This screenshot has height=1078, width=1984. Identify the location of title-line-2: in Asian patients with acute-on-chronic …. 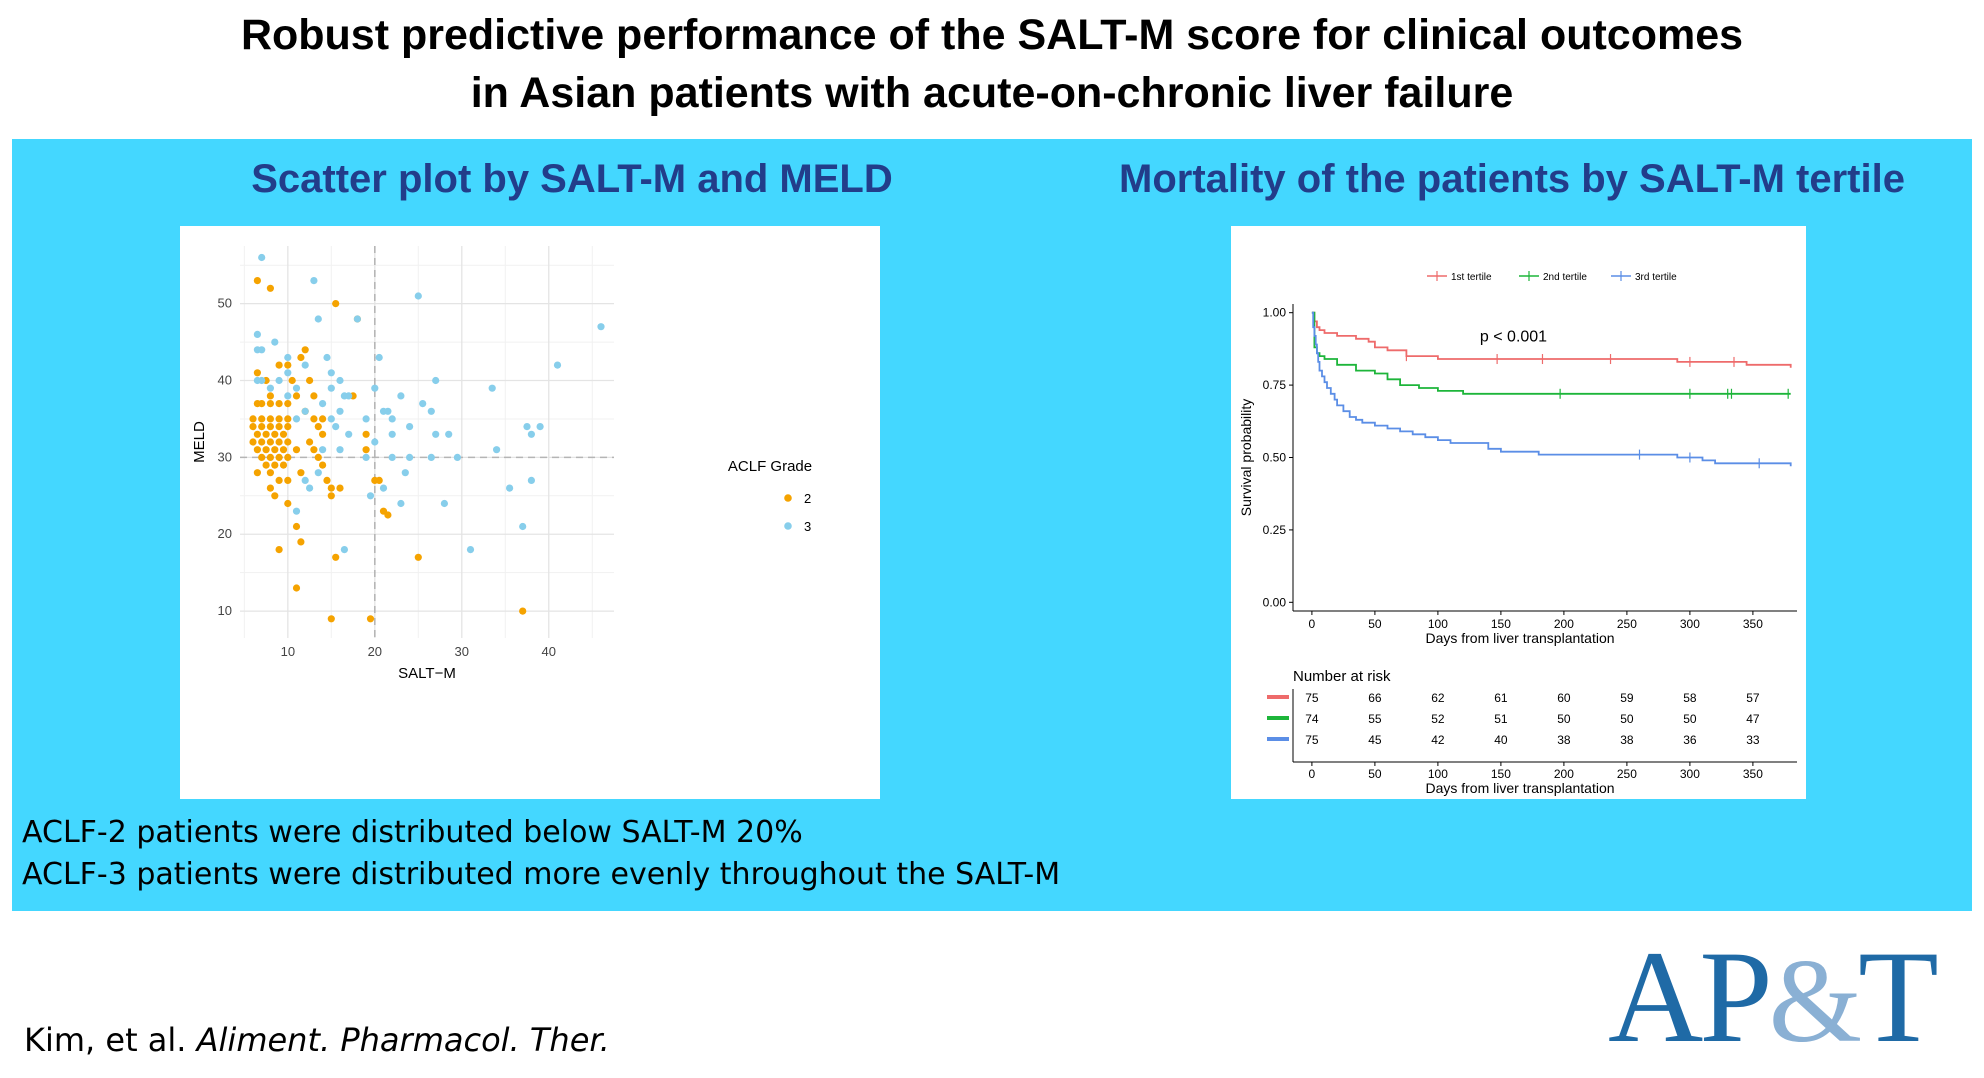
(992, 93).